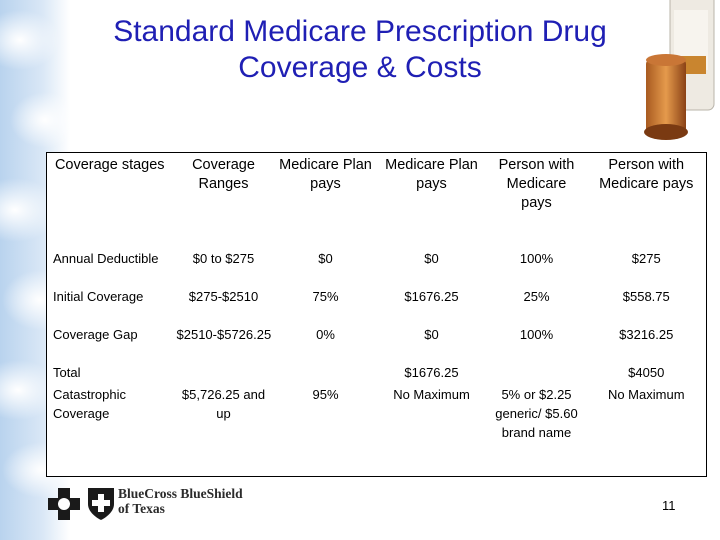 The height and width of the screenshot is (540, 720). I want to click on table-cell: $275-$2510, so click(223, 296).